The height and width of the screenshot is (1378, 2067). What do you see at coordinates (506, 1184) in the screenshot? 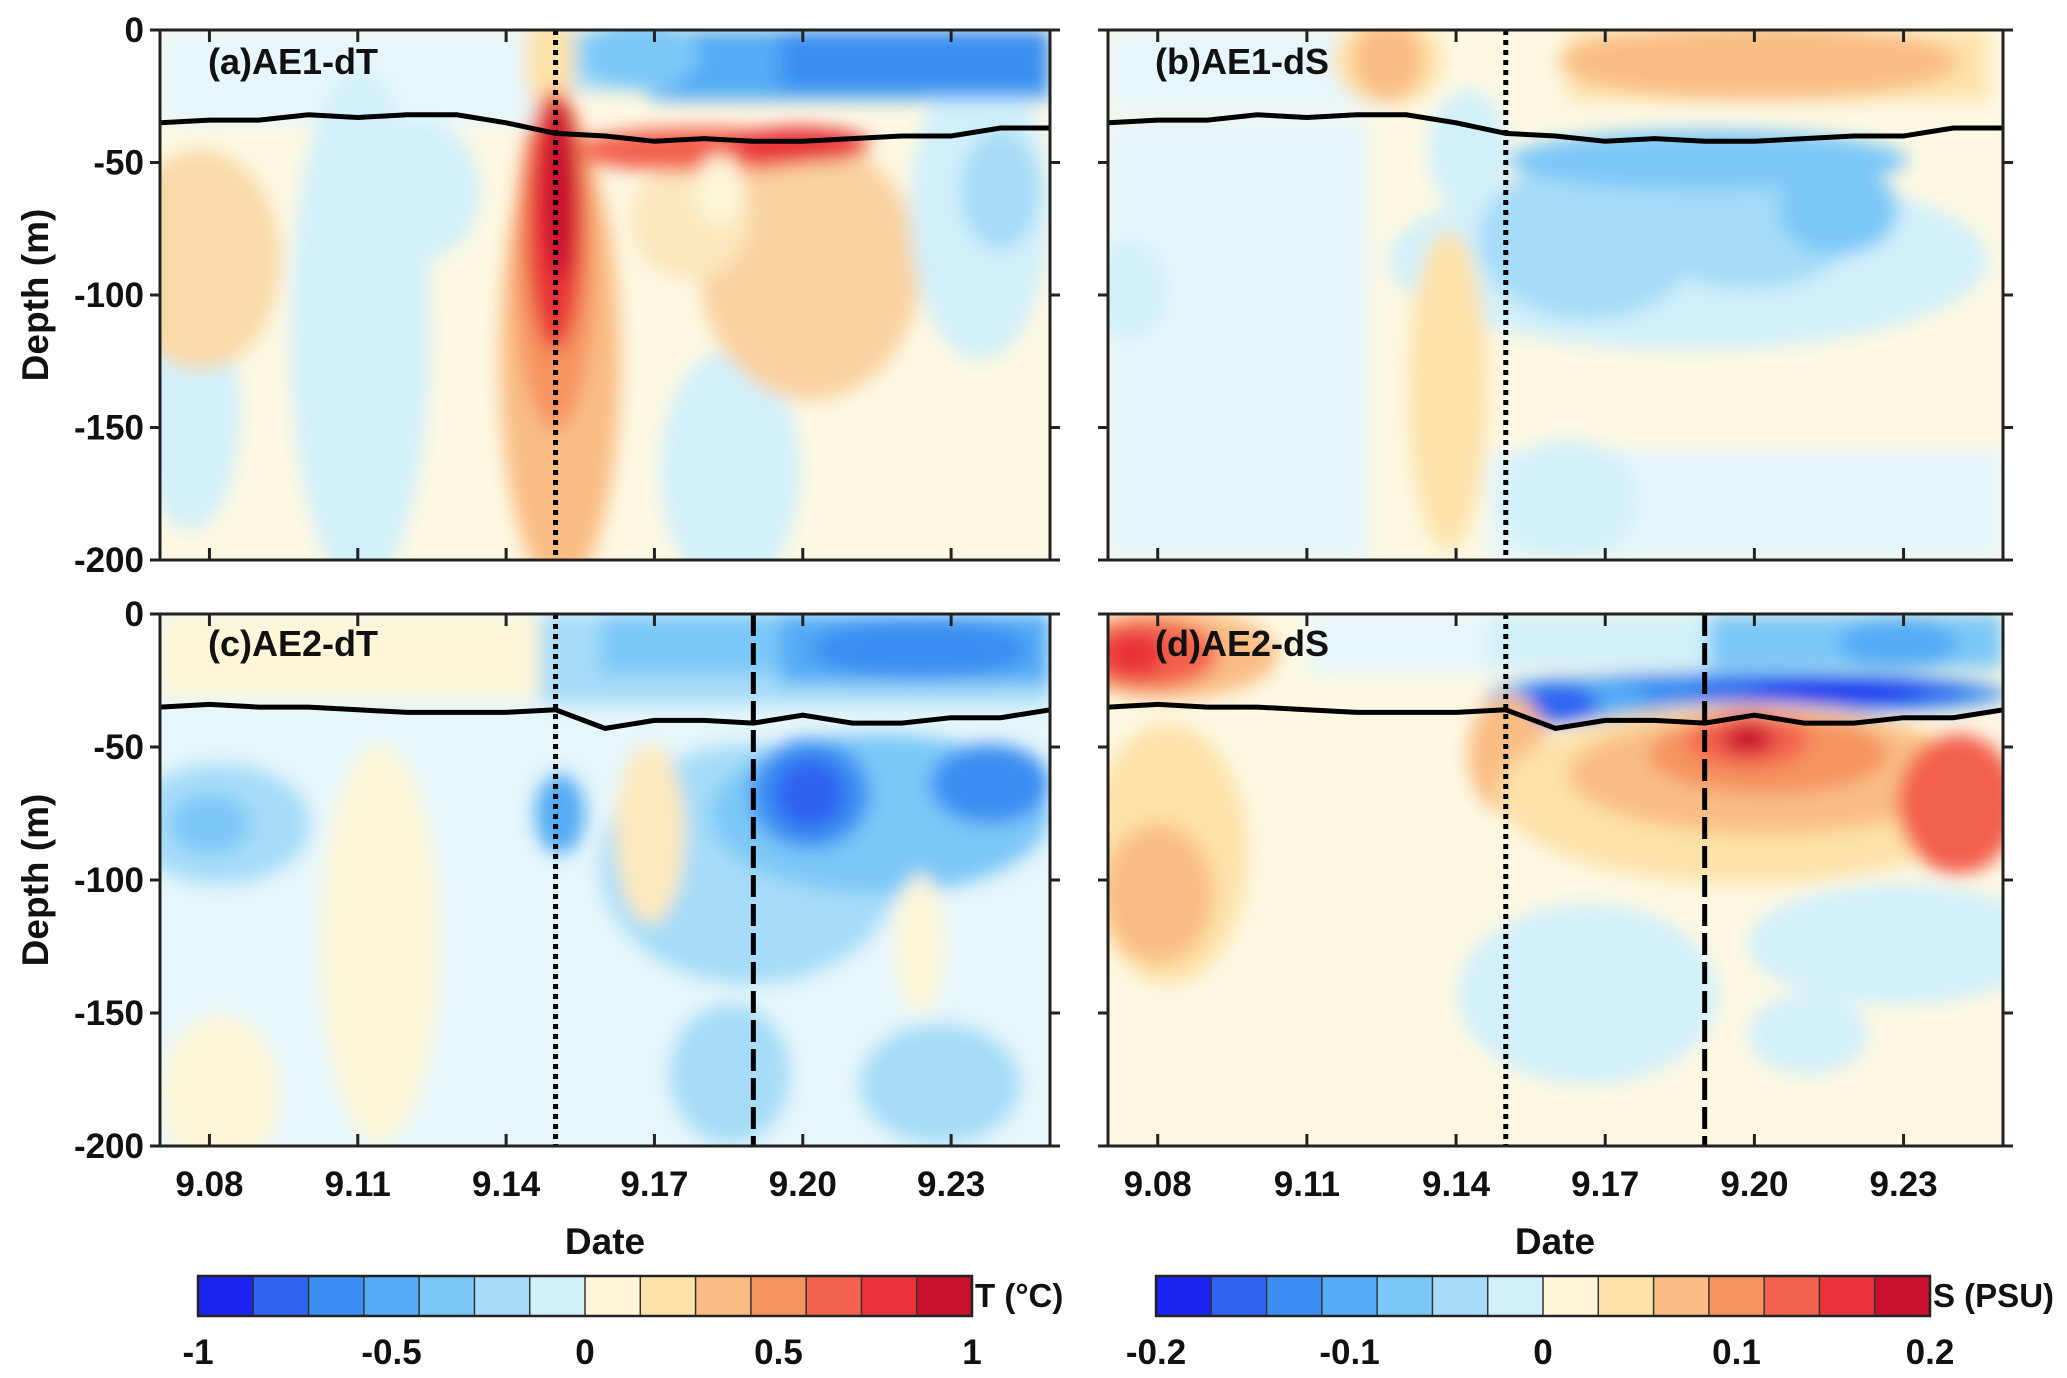
I see `panel-c-x-tick-label-2: 9.14` at bounding box center [506, 1184].